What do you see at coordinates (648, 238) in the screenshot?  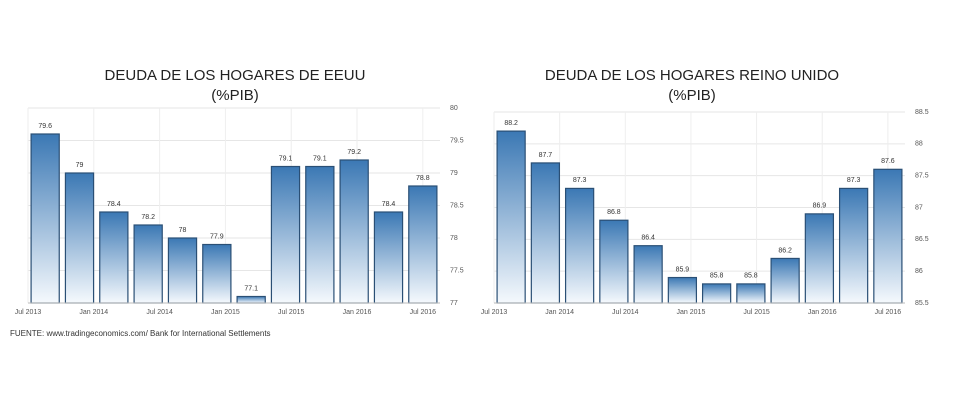 I see `value-label: 86.4` at bounding box center [648, 238].